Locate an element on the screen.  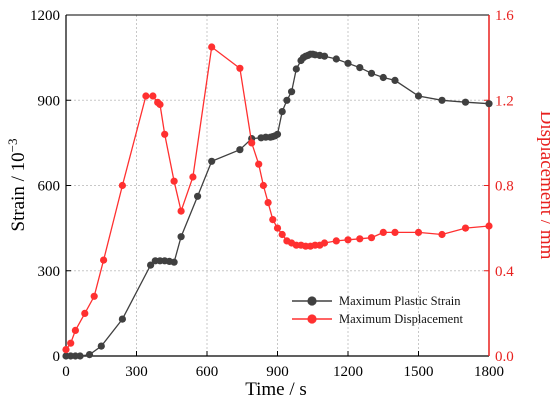
y-right-axis-title: Displacement / mm is located at coordinates (543, 185).